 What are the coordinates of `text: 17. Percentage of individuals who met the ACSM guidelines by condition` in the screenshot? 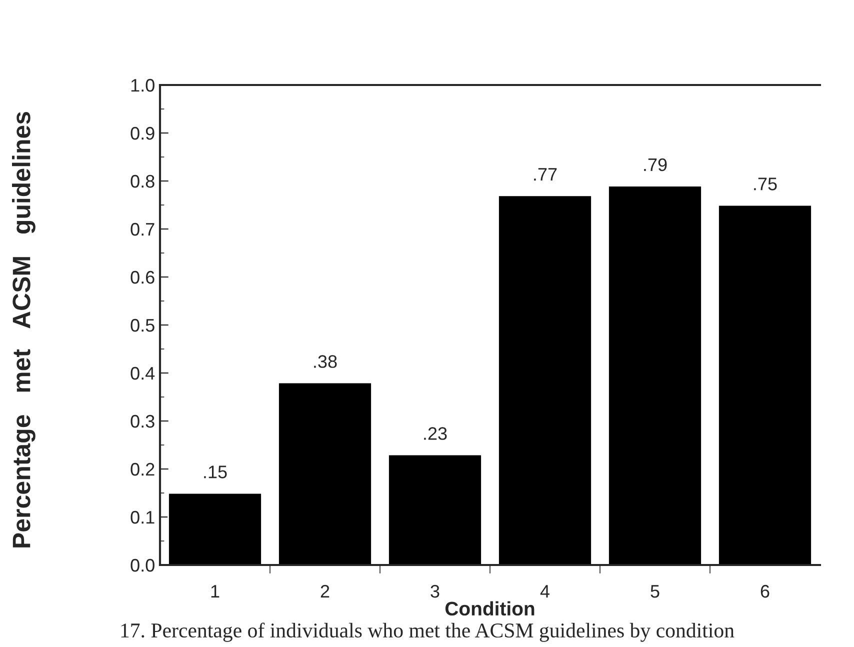 It's located at (427, 632).